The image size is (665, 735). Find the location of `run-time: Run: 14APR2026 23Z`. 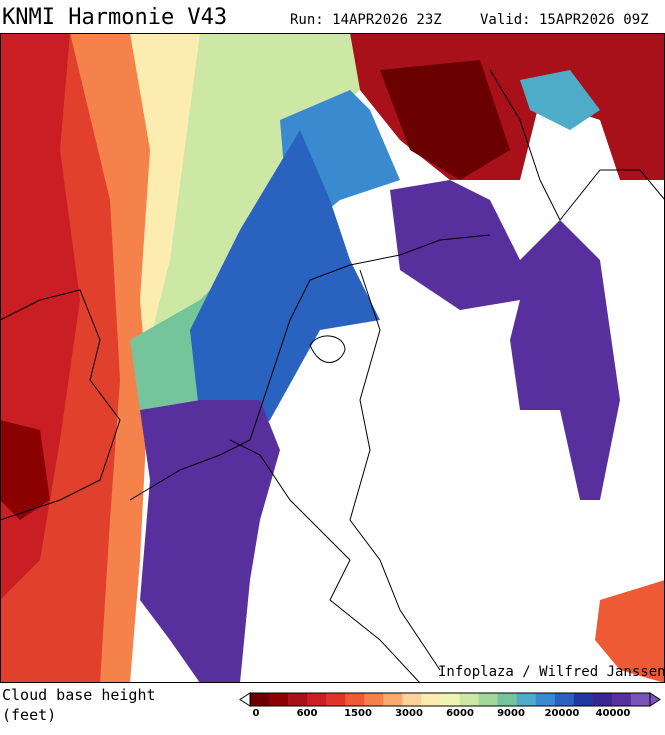

run-time: Run: 14APR2026 23Z is located at coordinates (366, 20).